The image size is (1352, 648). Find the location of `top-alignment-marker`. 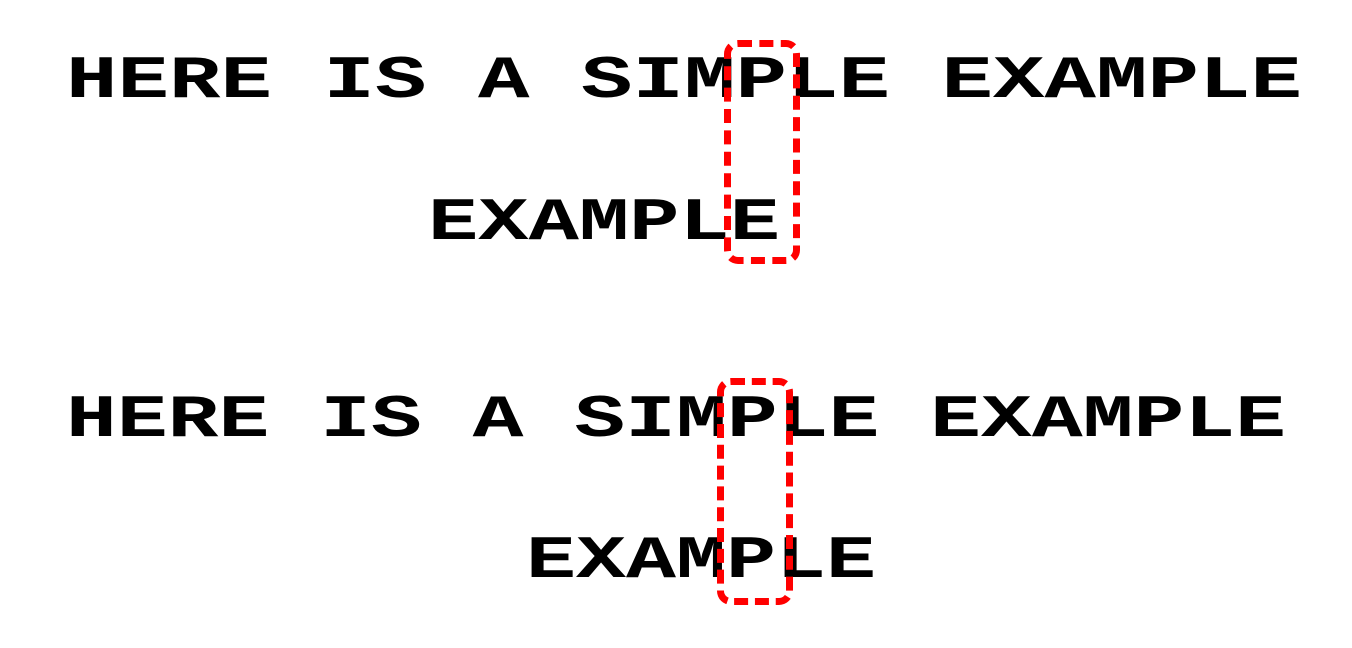

top-alignment-marker is located at coordinates (762, 152).